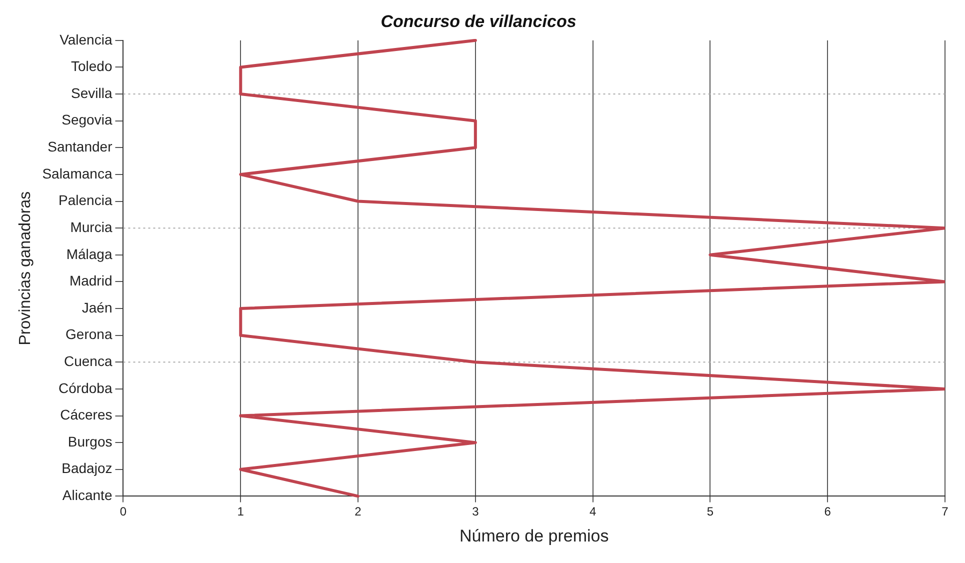  What do you see at coordinates (123, 511) in the screenshot?
I see `x-tick-label: 0` at bounding box center [123, 511].